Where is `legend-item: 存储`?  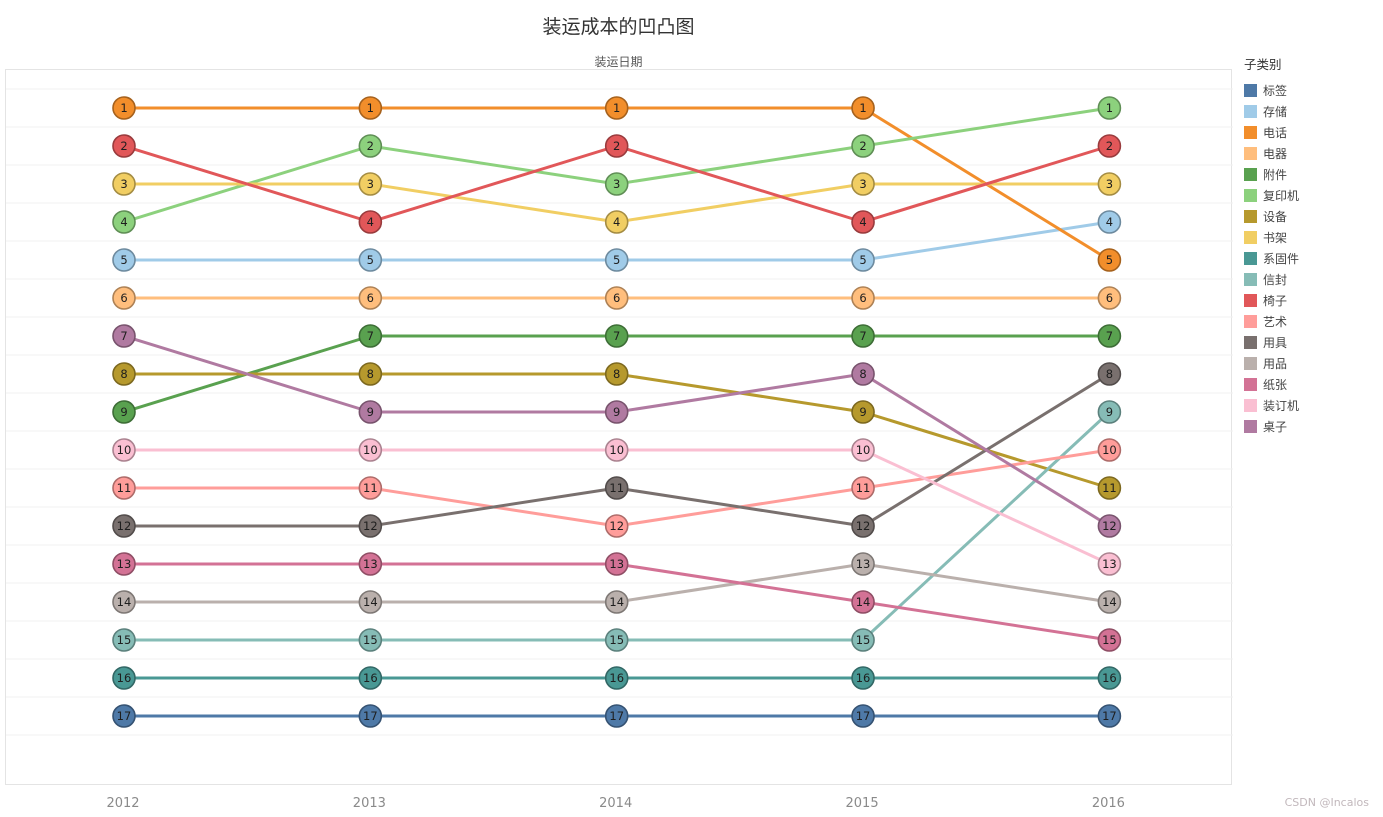 legend-item: 存储 is located at coordinates (1312, 111).